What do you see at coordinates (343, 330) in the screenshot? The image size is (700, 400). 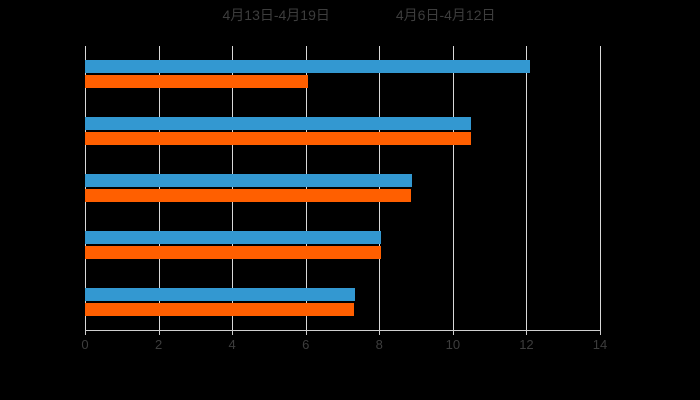 I see `x-axis-line` at bounding box center [343, 330].